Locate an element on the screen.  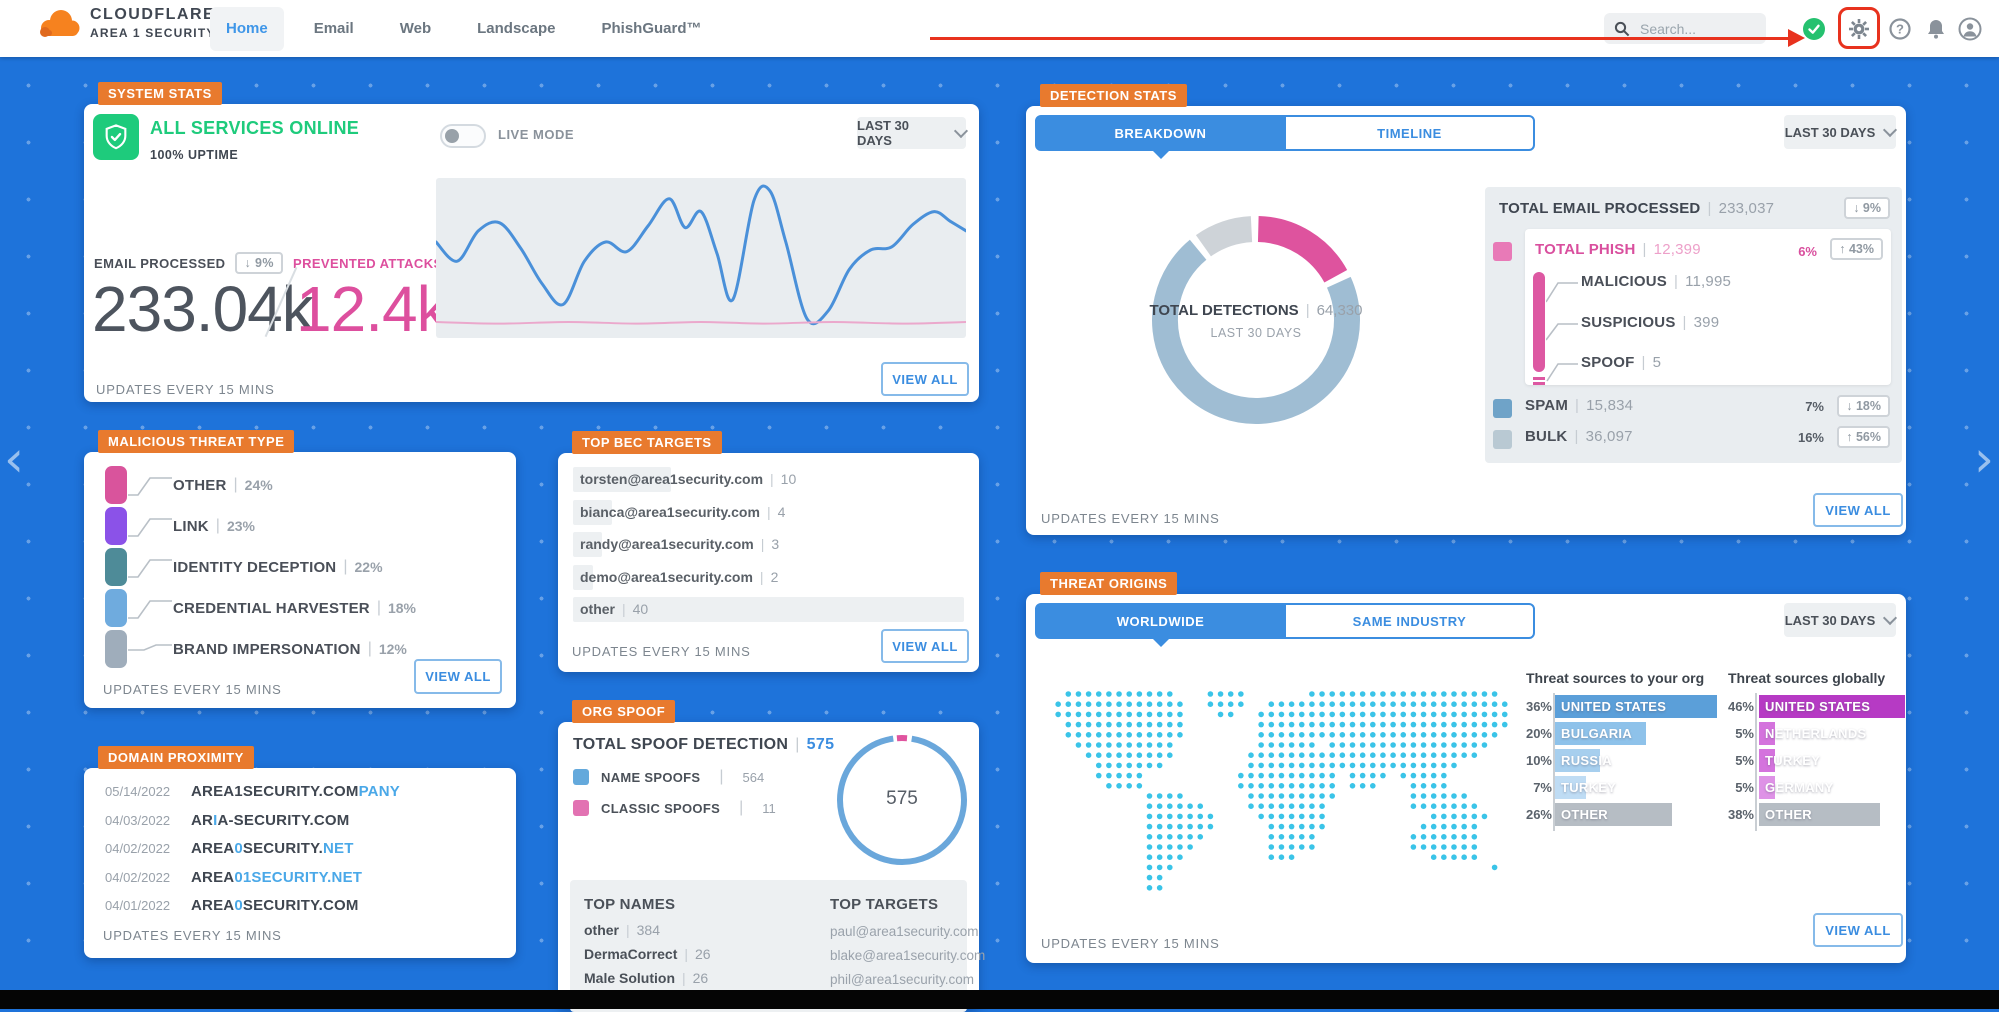
origin-pct: 46% is located at coordinates (1740, 706).